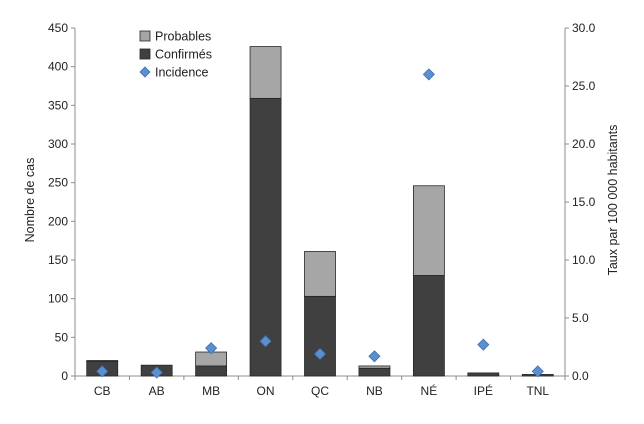 The height and width of the screenshot is (424, 644). Describe the element at coordinates (265, 341) in the screenshot. I see `incidence-marker-on` at that location.